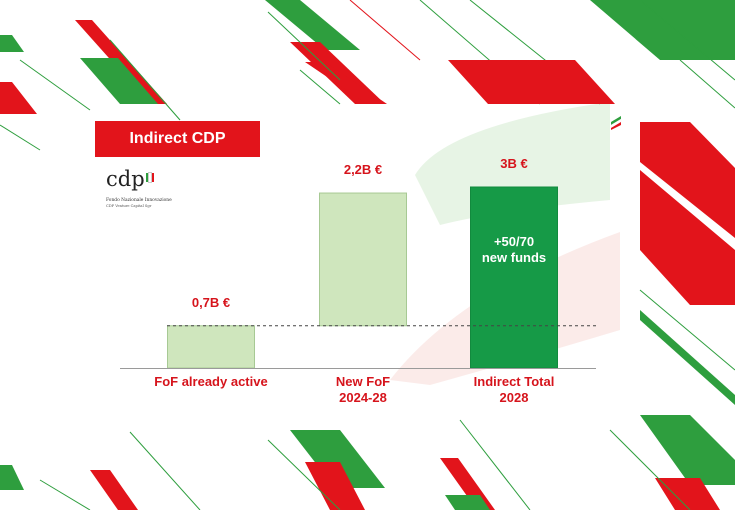 The width and height of the screenshot is (735, 510). Describe the element at coordinates (125, 179) in the screenshot. I see `logo-wordmark: cdp` at that location.